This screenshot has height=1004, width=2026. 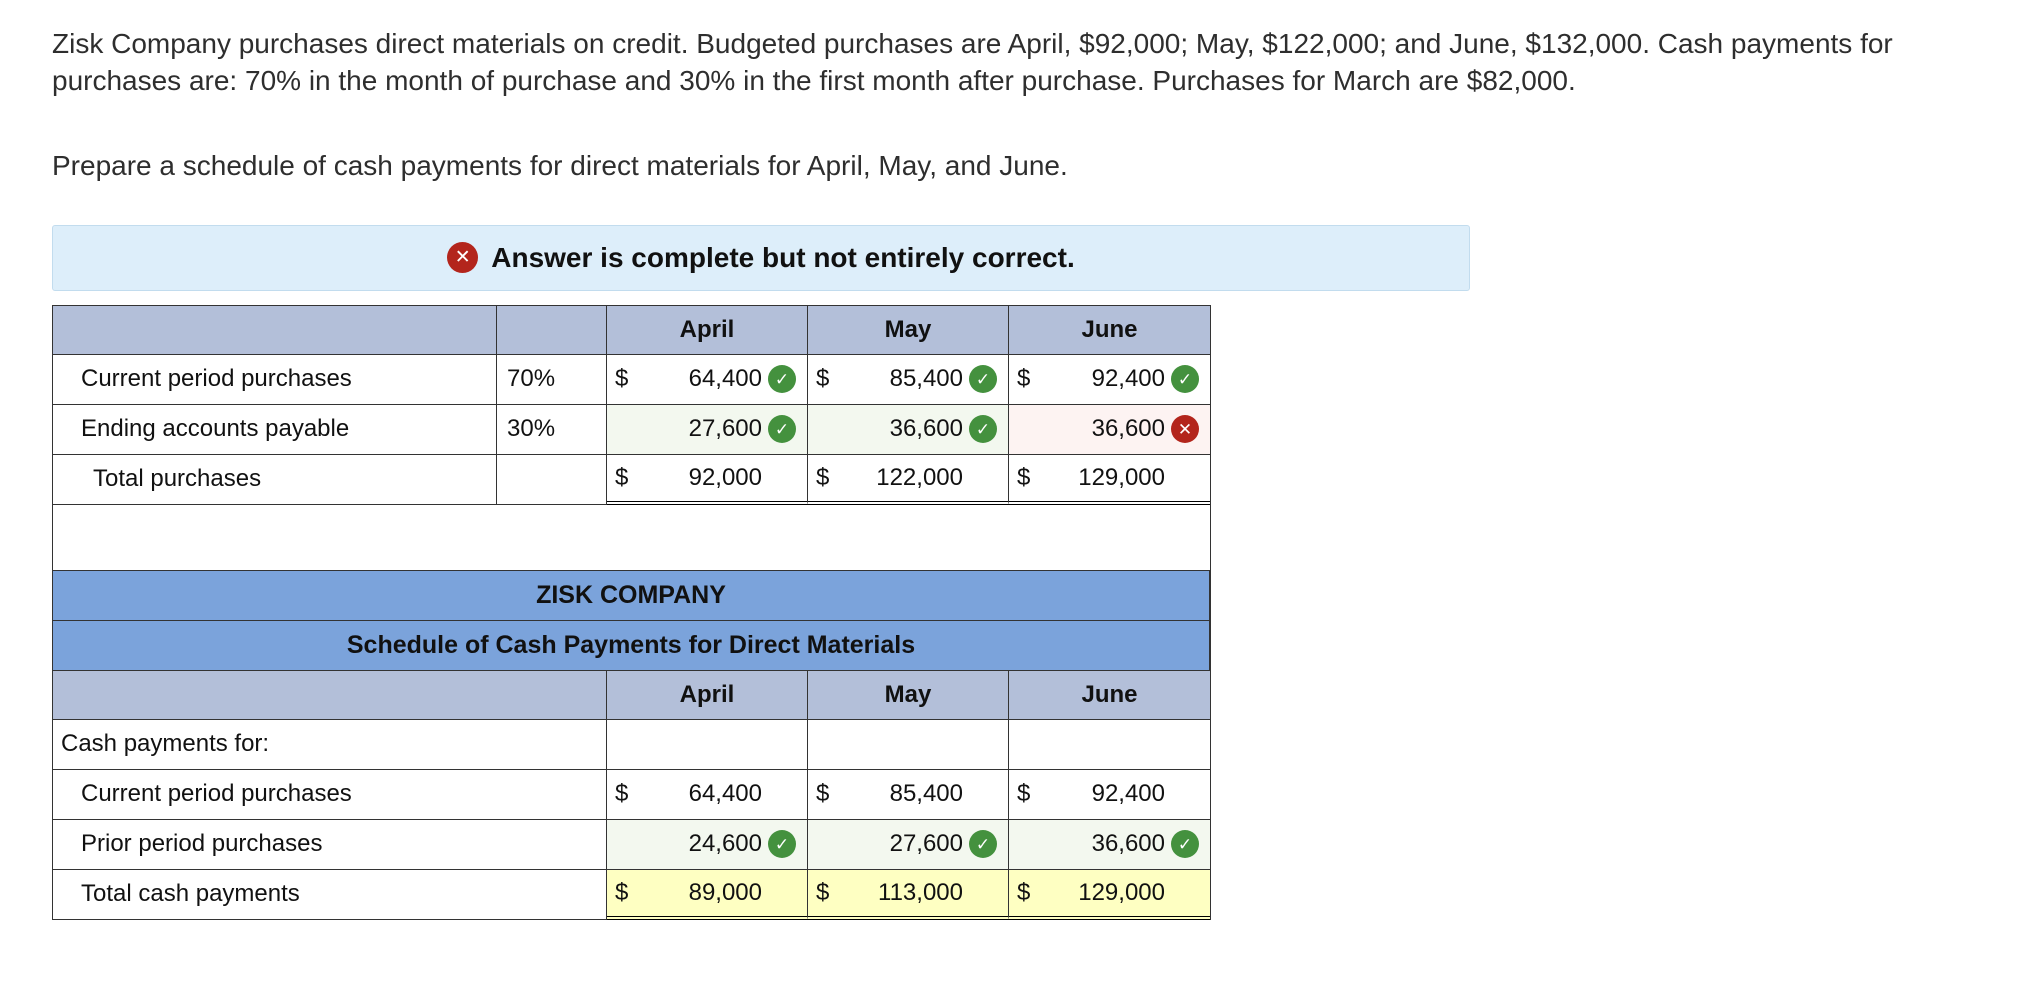 I want to click on answer-cell-t1-r1-april: 27,600 ✓, so click(x=707, y=429).